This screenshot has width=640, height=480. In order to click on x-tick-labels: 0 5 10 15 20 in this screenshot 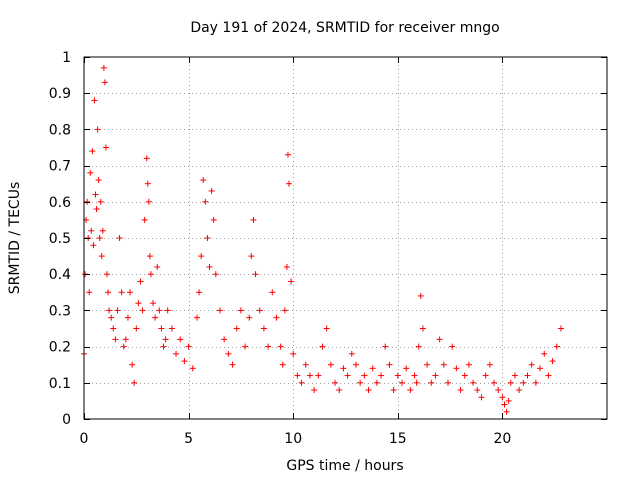, I will do `click(296, 439)`.